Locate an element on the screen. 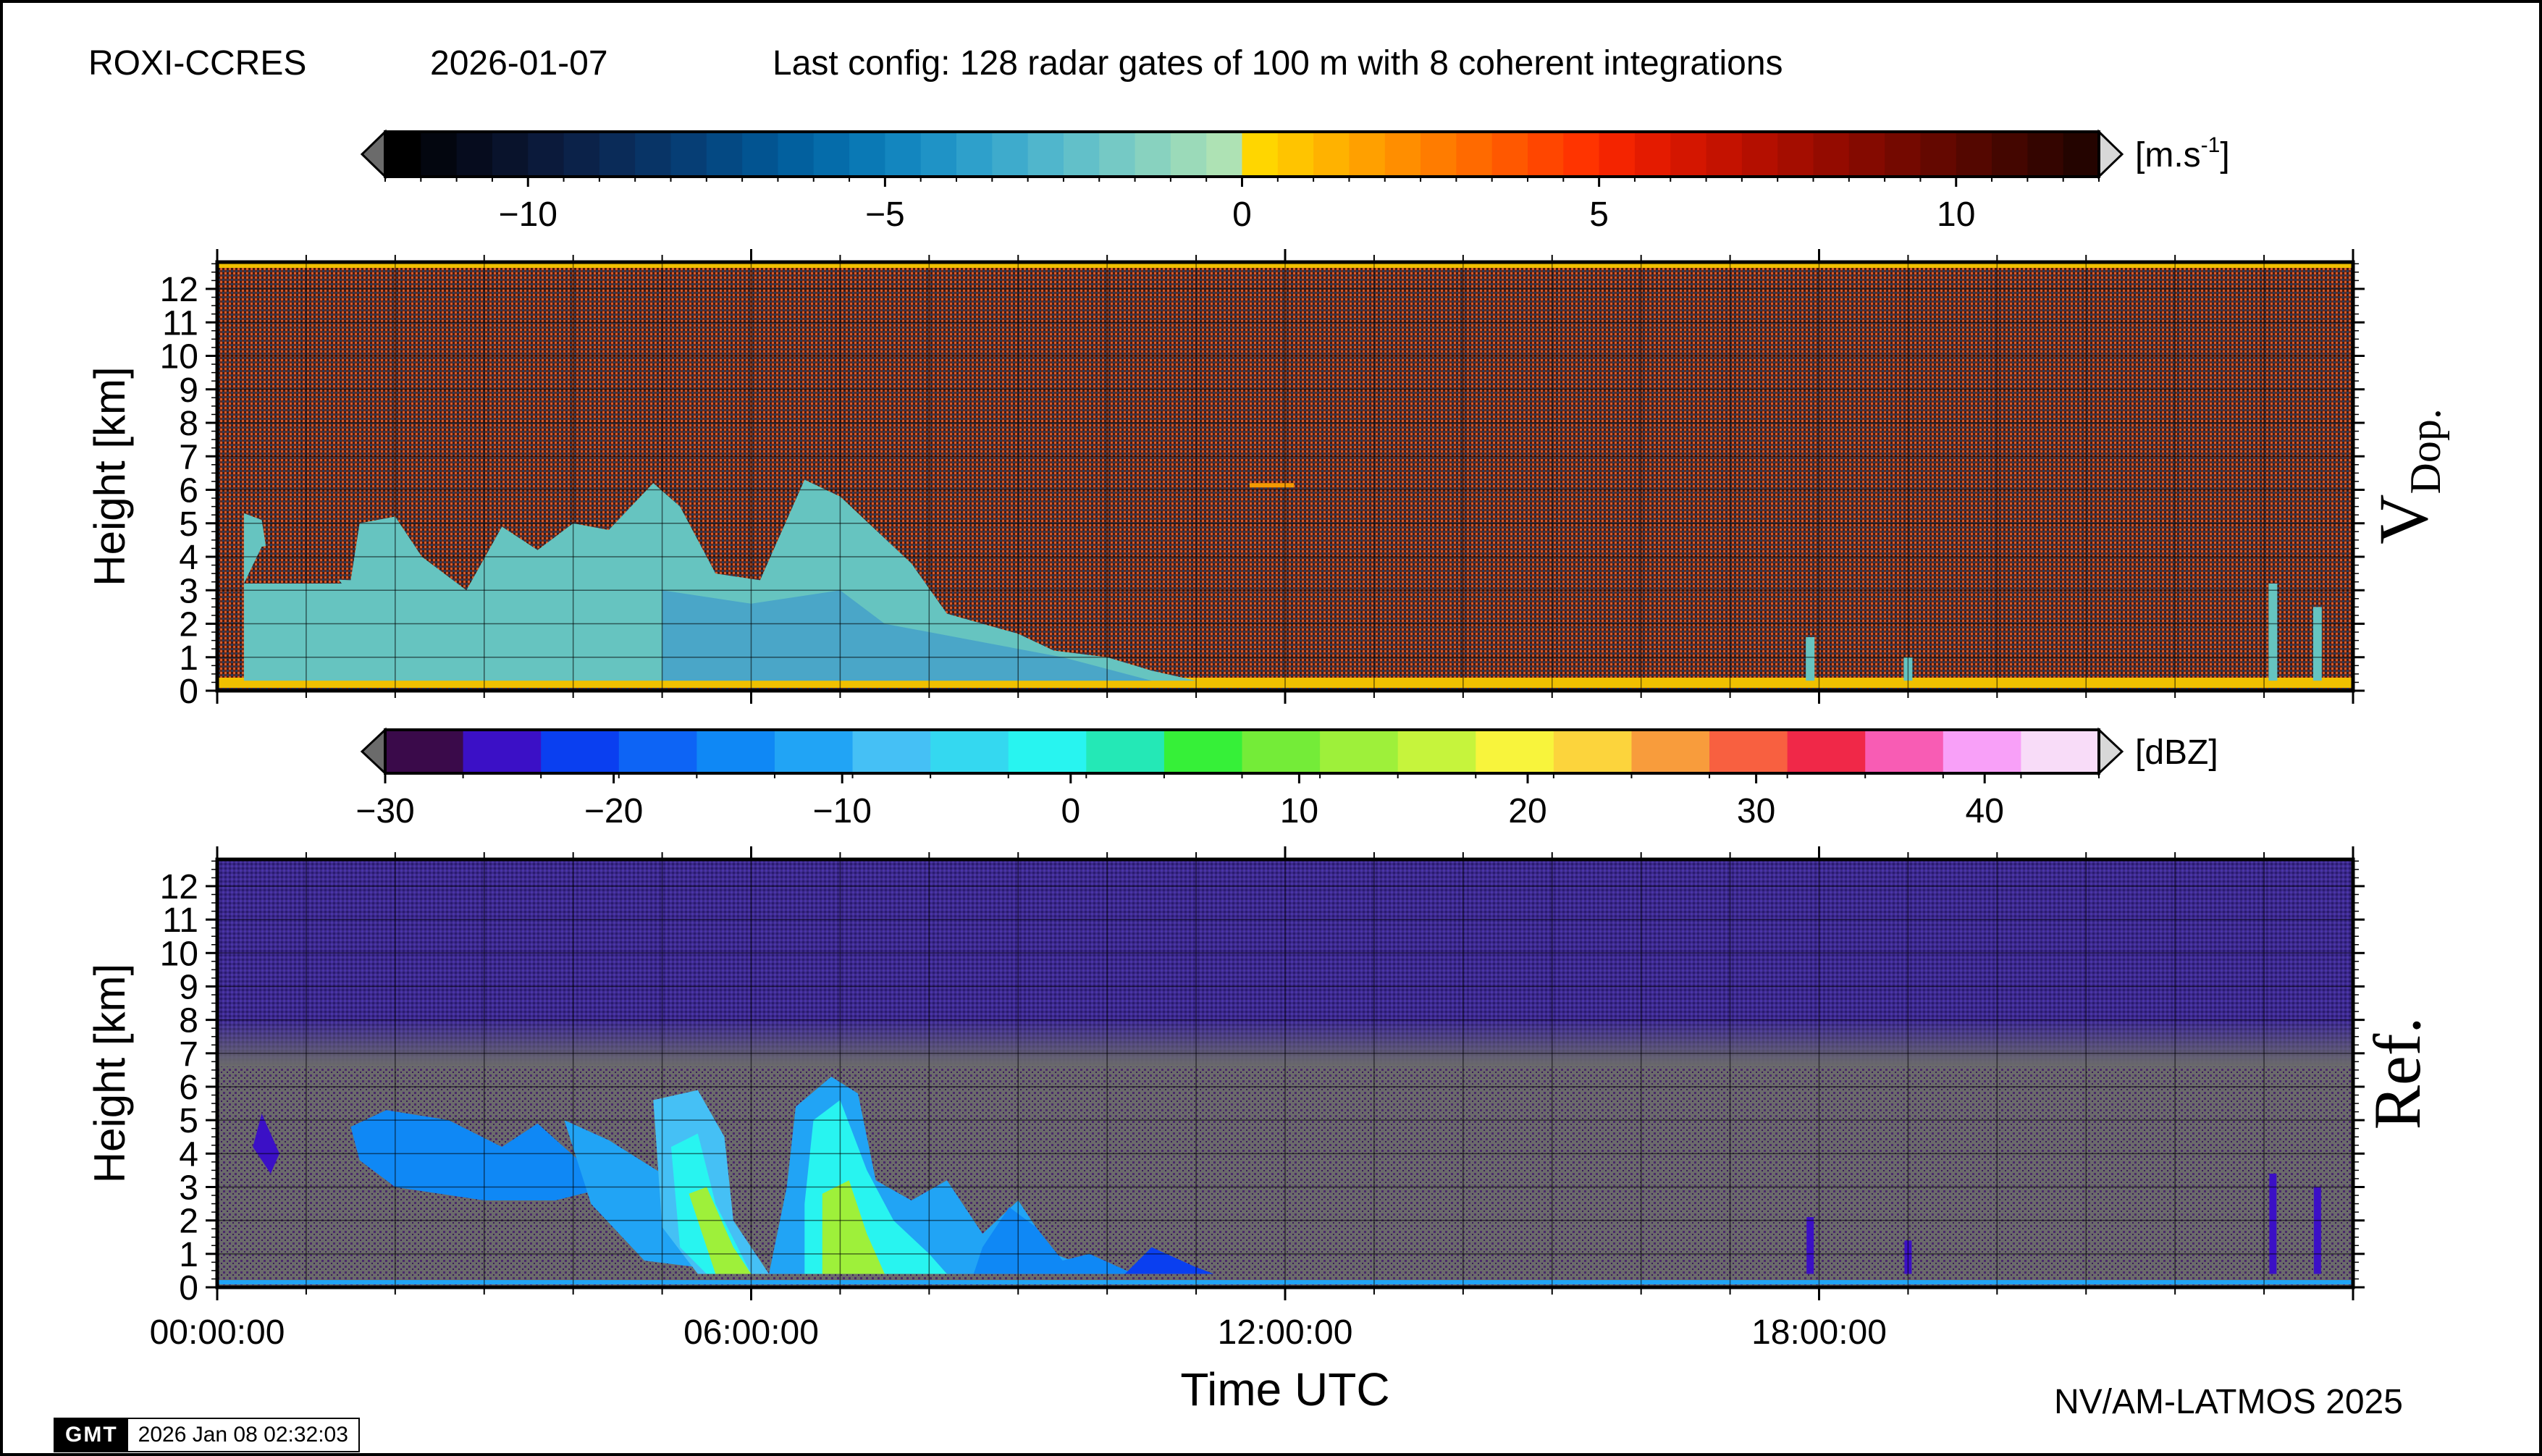  gmt-timestamp-badge: GMT 2026 Jan 08 02:32:03 is located at coordinates (207, 1435).